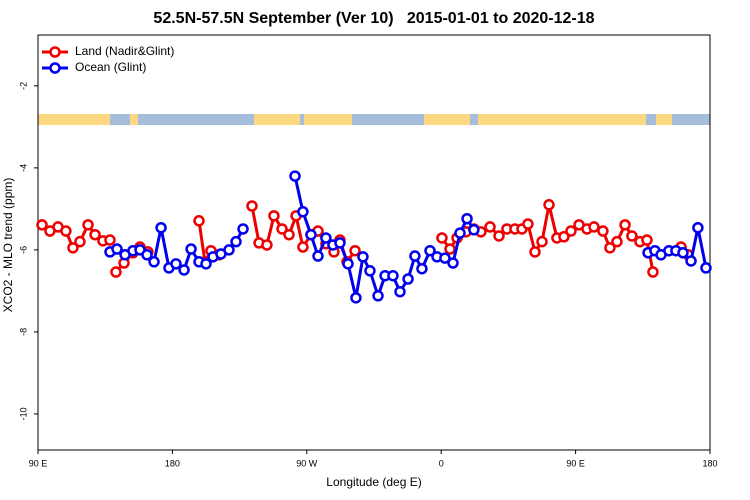 This screenshot has width=750, height=500. What do you see at coordinates (110, 67) in the screenshot?
I see `legend-label: Ocean (Glint)` at bounding box center [110, 67].